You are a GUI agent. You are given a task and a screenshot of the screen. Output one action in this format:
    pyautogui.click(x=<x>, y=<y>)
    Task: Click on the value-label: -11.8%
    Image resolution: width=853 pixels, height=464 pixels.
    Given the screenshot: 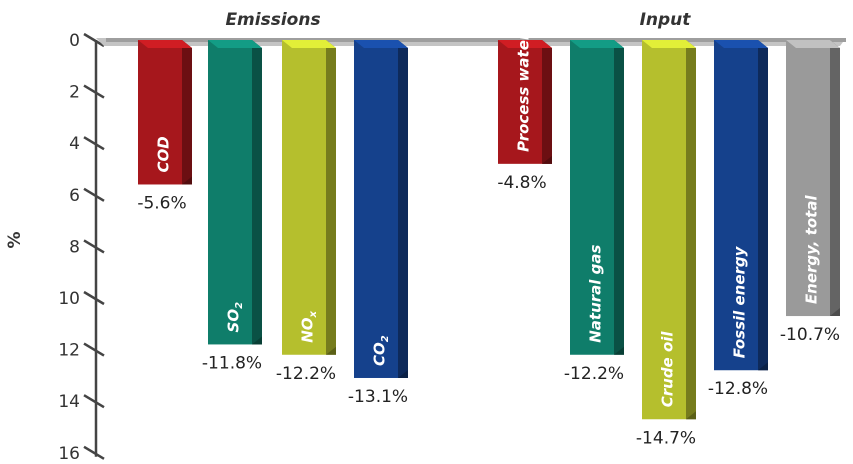 What is the action you would take?
    pyautogui.click(x=232, y=363)
    